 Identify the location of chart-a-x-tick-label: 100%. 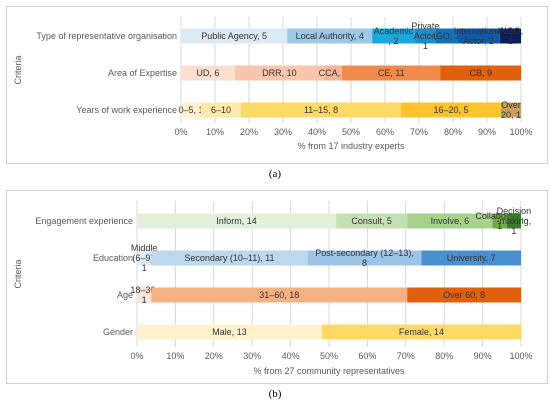
(520, 132).